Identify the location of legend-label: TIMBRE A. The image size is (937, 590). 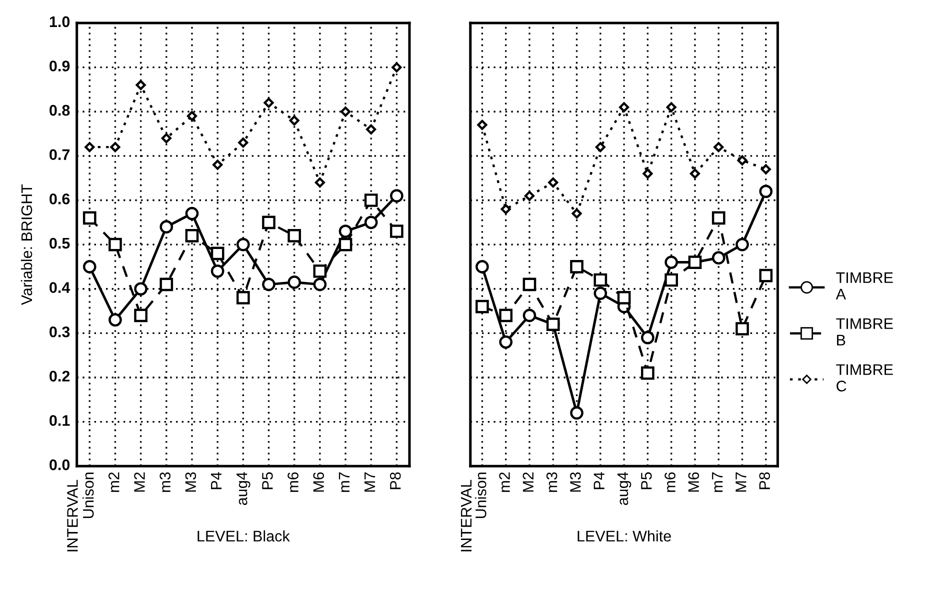
(864, 286).